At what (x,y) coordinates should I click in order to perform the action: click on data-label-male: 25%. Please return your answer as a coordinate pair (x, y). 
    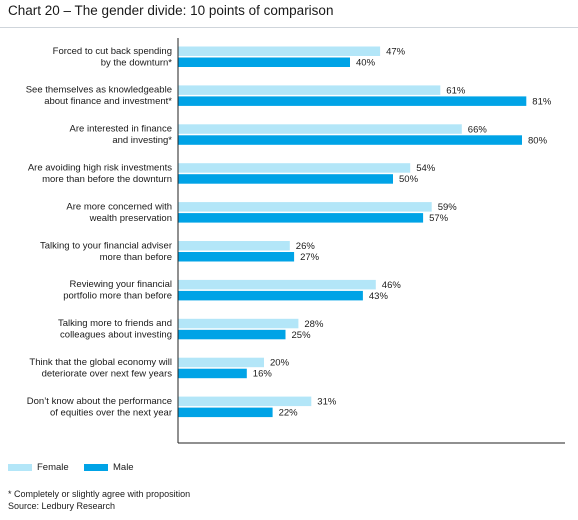
    Looking at the image, I should click on (302, 335).